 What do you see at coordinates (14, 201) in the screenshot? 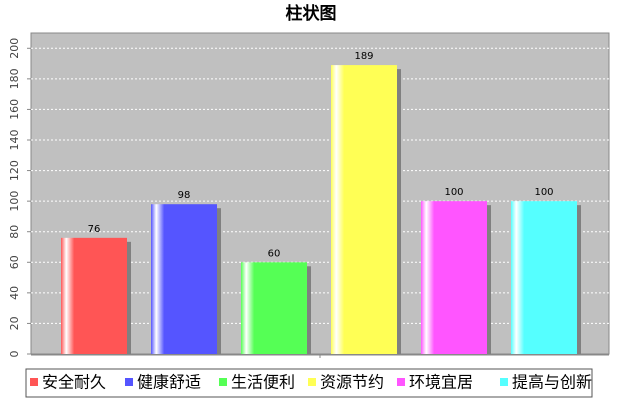
I see `y-tick-label: 100` at bounding box center [14, 201].